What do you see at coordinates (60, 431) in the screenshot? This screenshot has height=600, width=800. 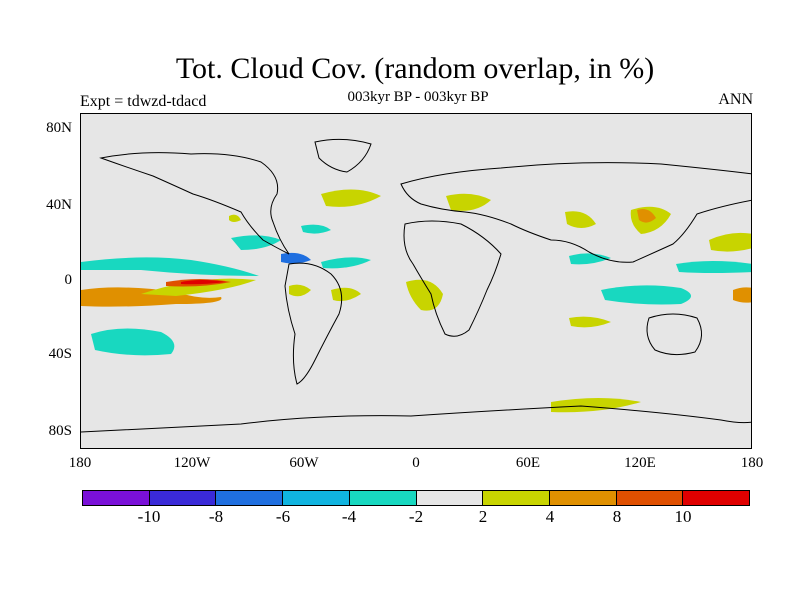 I see `lat-tick-label: 80S` at bounding box center [60, 431].